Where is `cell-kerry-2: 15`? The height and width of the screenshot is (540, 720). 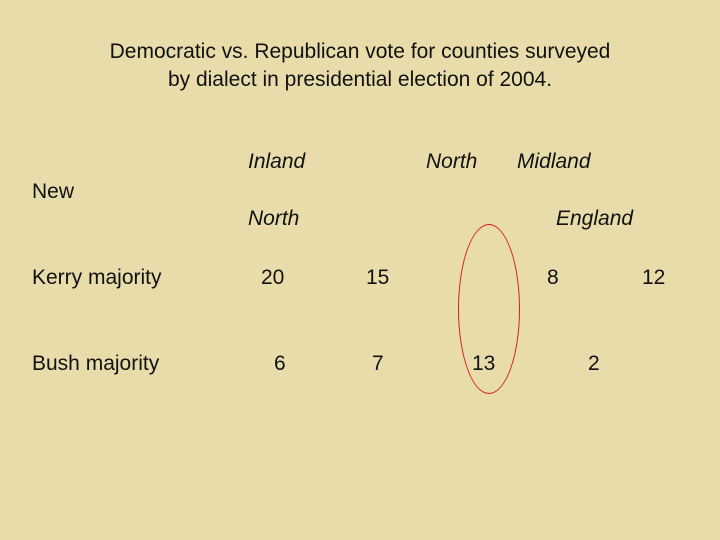
cell-kerry-2: 15 is located at coordinates (378, 277).